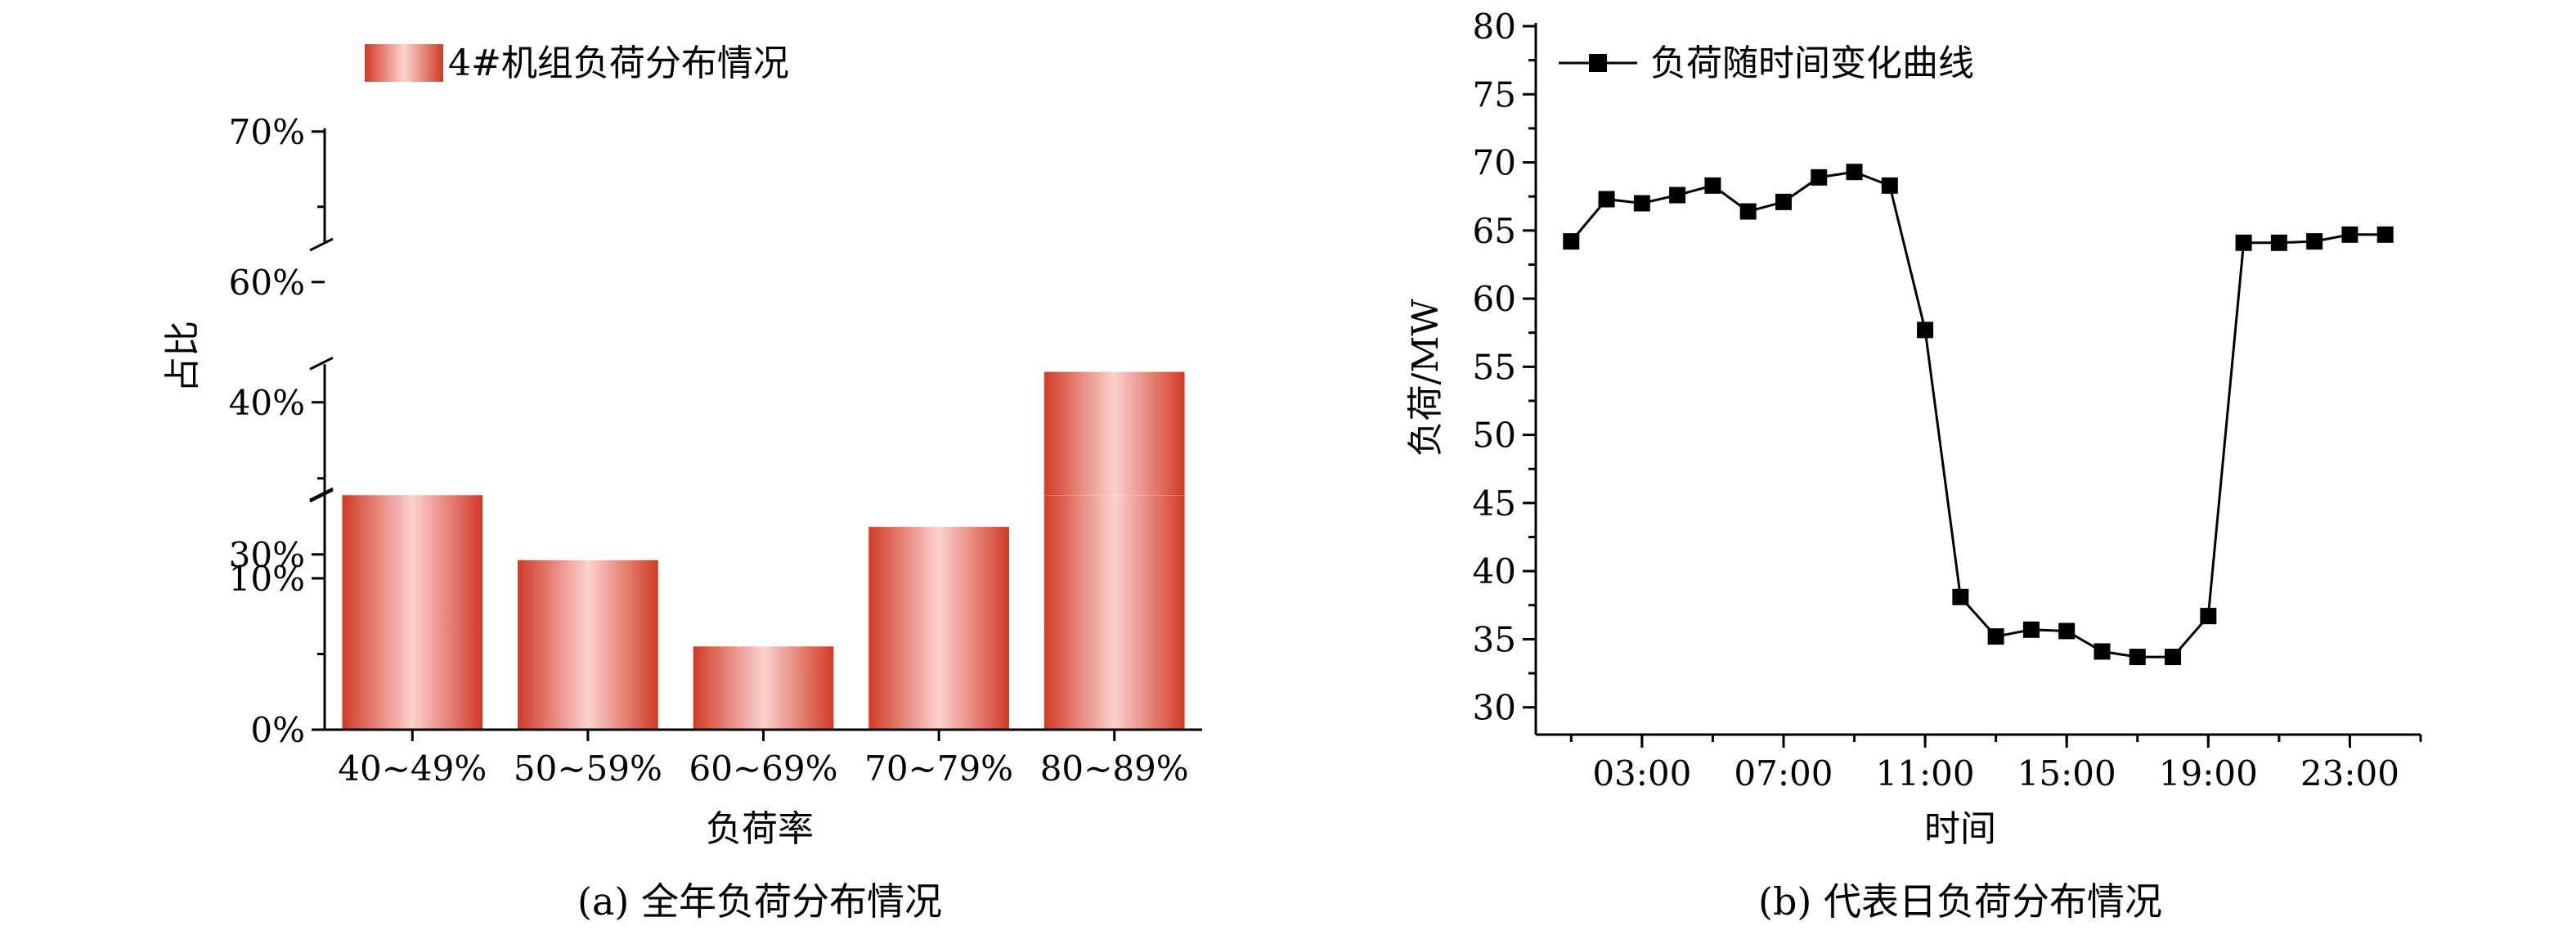 This screenshot has width=2576, height=935. What do you see at coordinates (1494, 367) in the screenshot?
I see `chart-b-y-tick-label: 55` at bounding box center [1494, 367].